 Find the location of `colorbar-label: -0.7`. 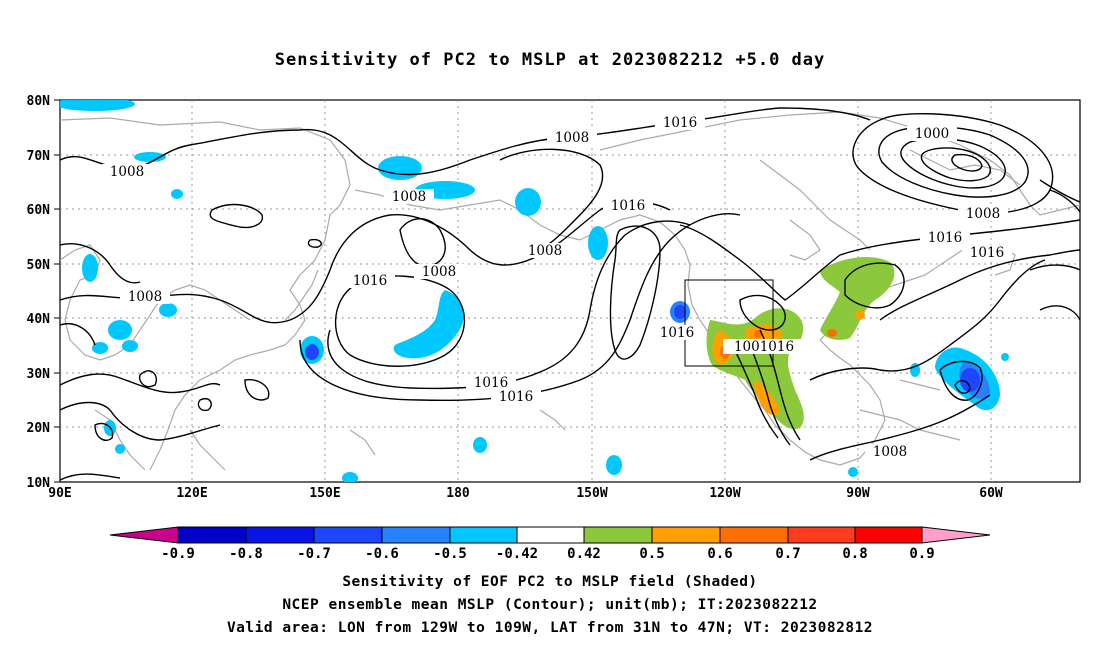

colorbar-label: -0.7 is located at coordinates (314, 554).